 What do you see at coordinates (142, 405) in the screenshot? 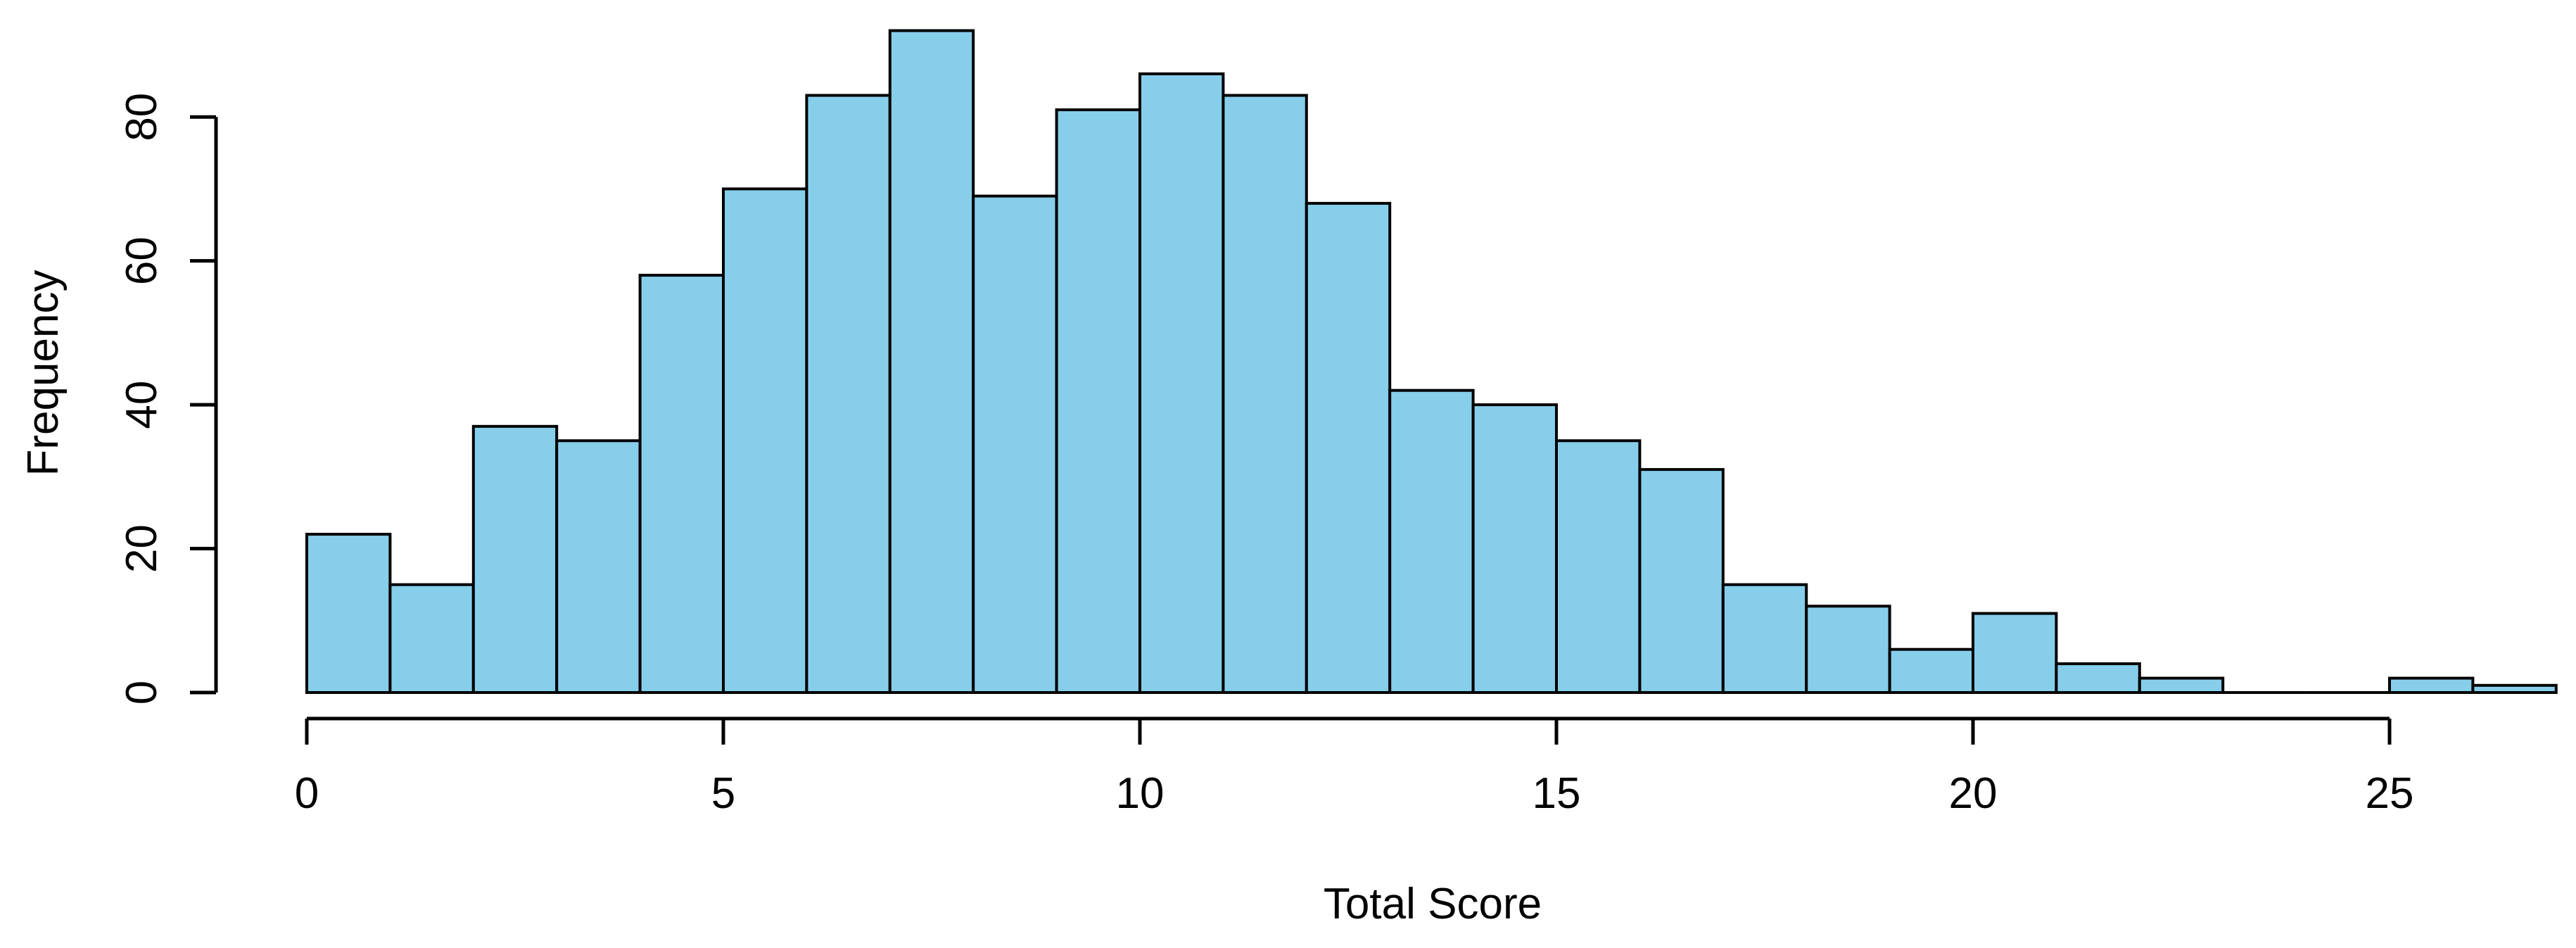
I see `y-axis-tick-label: 40` at bounding box center [142, 405].